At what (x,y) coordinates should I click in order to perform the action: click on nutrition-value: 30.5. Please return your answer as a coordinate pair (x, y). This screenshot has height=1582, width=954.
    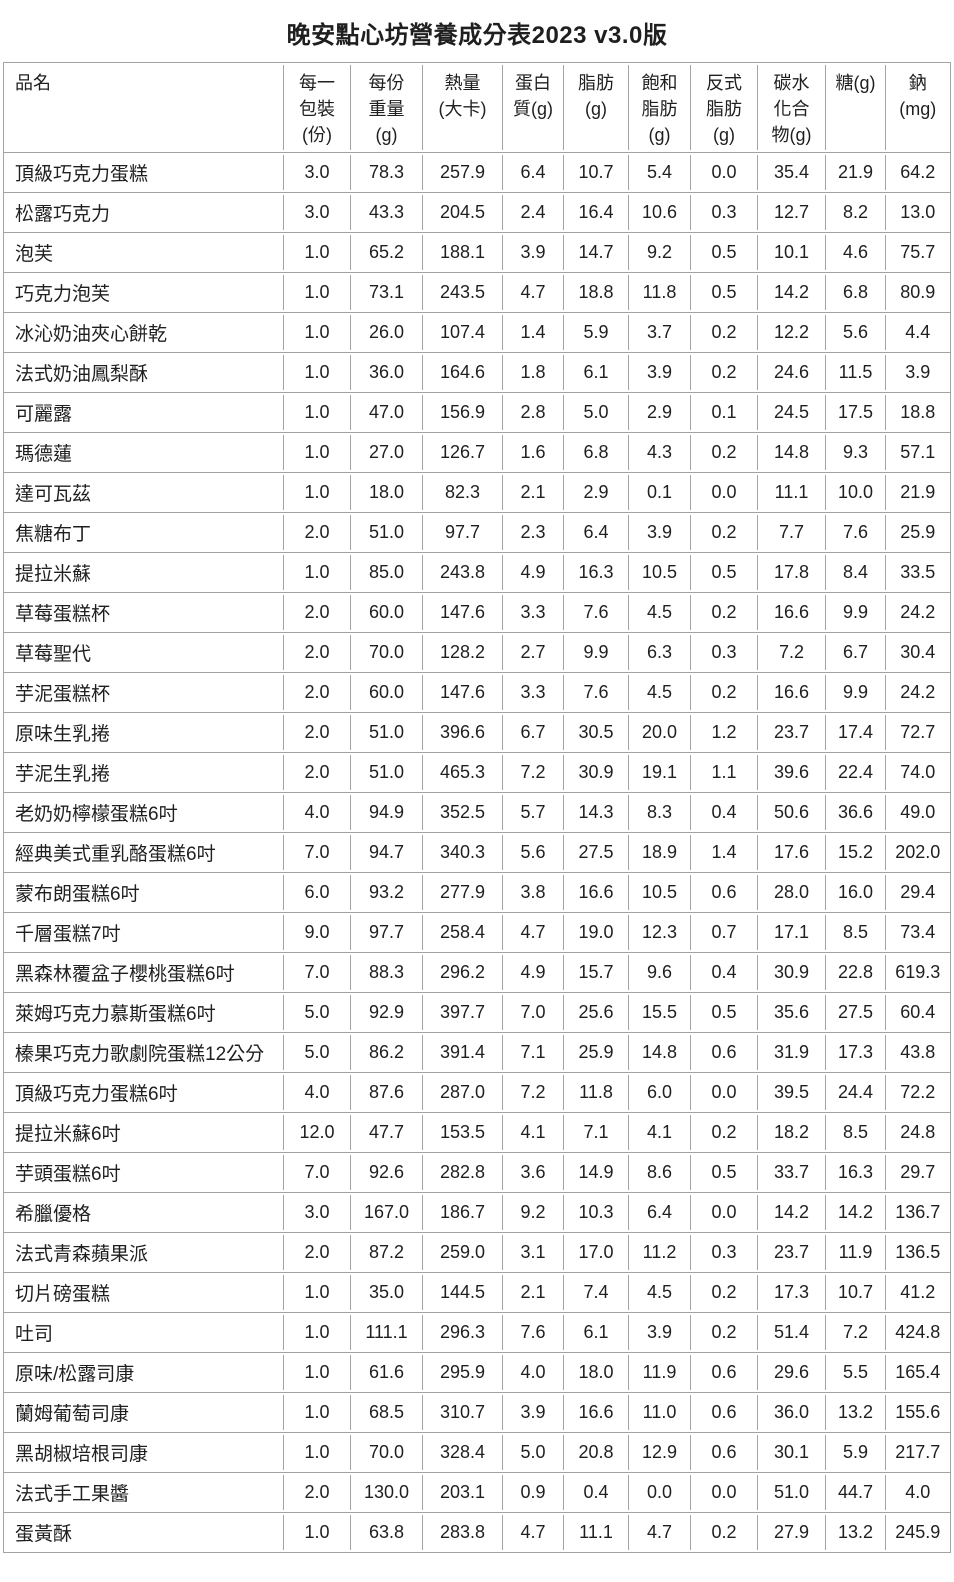
    Looking at the image, I should click on (596, 733).